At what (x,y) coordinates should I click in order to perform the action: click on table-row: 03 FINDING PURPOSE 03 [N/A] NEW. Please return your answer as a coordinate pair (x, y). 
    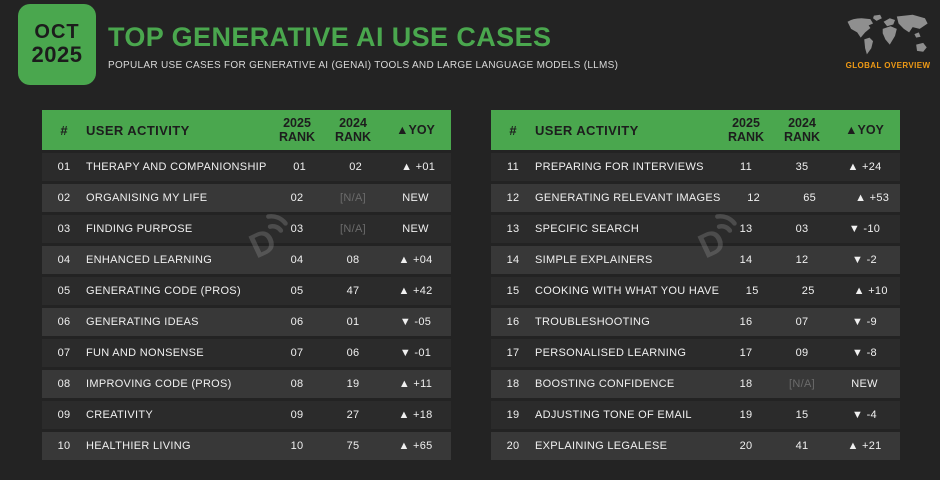
    Looking at the image, I should click on (246, 229).